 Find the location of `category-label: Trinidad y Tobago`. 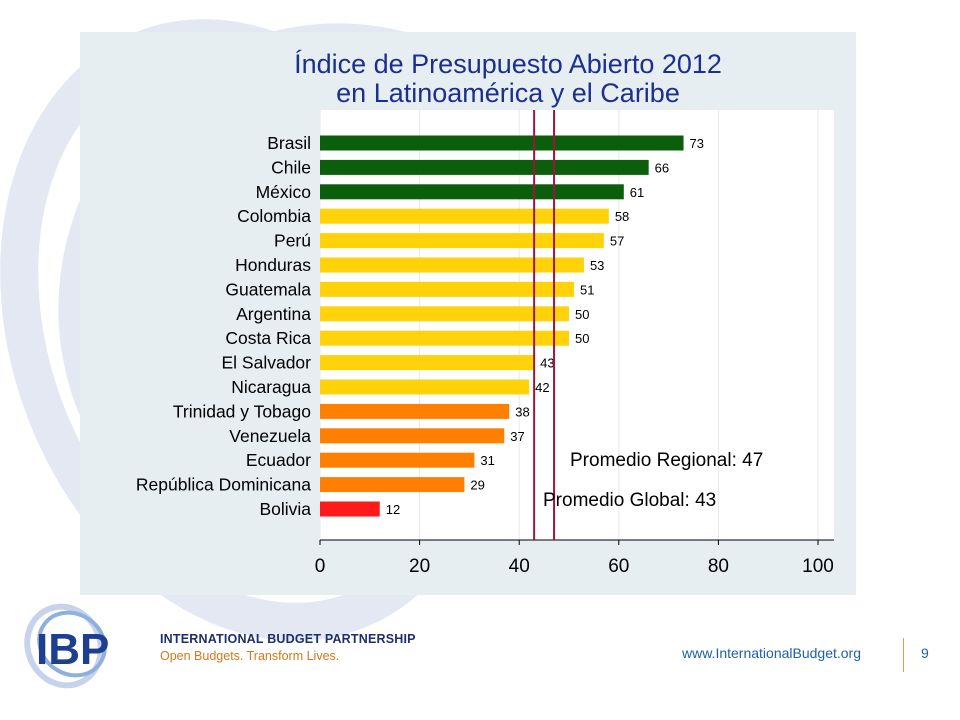

category-label: Trinidad y Tobago is located at coordinates (242, 411).